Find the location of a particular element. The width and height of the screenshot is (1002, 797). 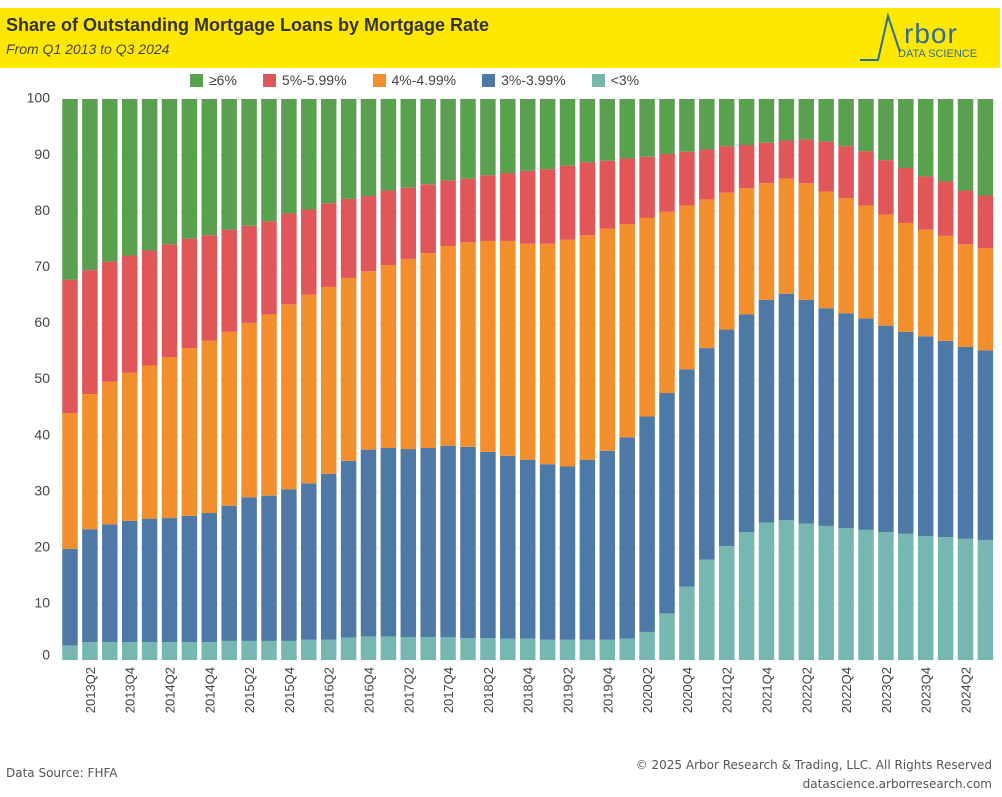

y-tick-label: 50 is located at coordinates (42, 378).